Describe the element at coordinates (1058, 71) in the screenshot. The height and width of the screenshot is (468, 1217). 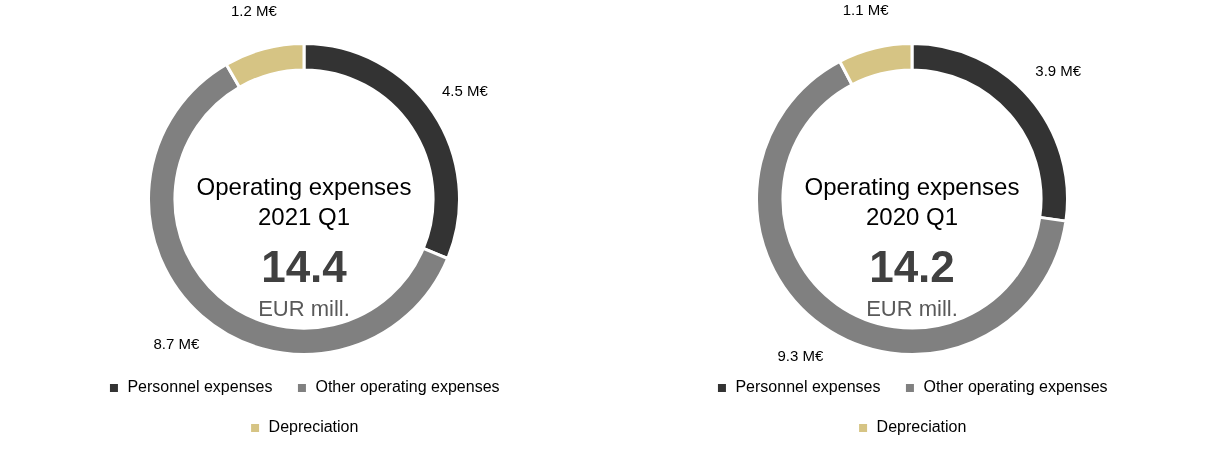
I see `data-label: 3.9 M€` at that location.